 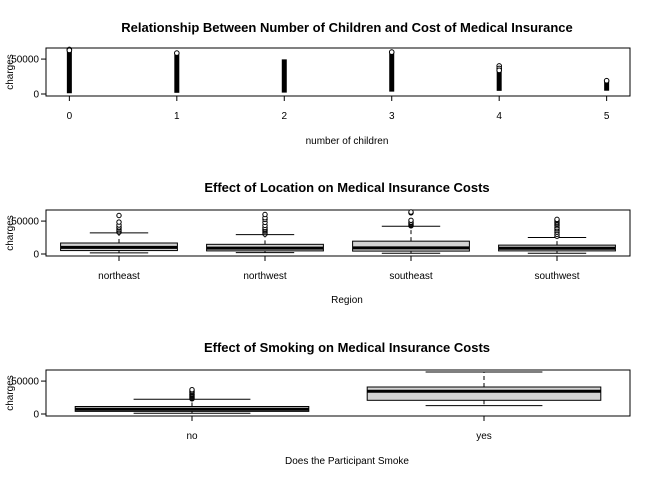 I want to click on x-tick-label-5: 5, so click(x=607, y=116).